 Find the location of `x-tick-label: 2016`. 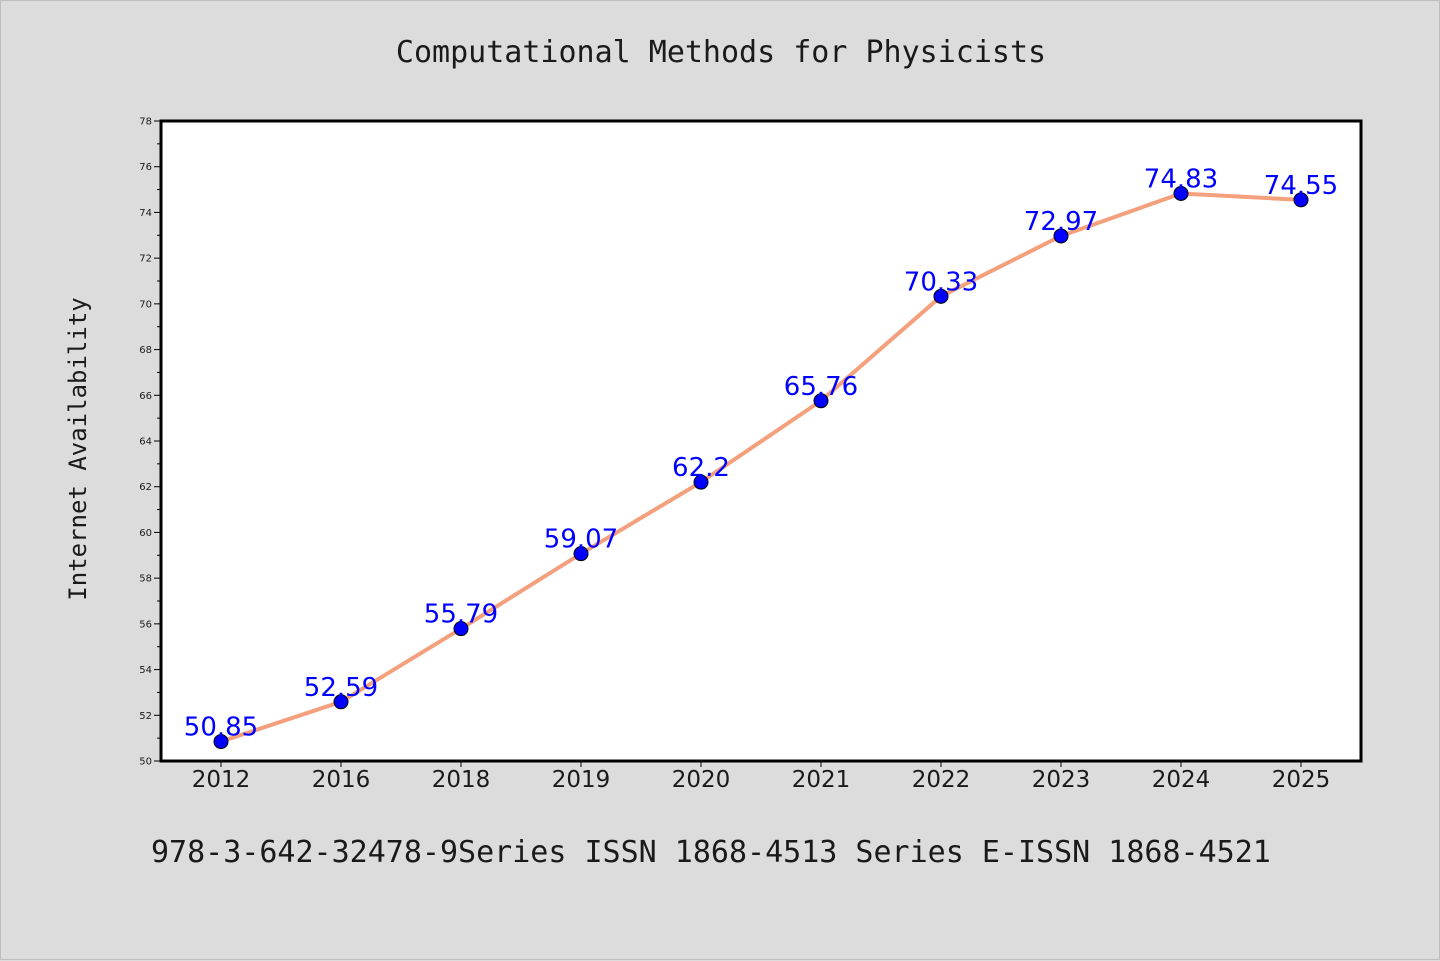

x-tick-label: 2016 is located at coordinates (341, 780).